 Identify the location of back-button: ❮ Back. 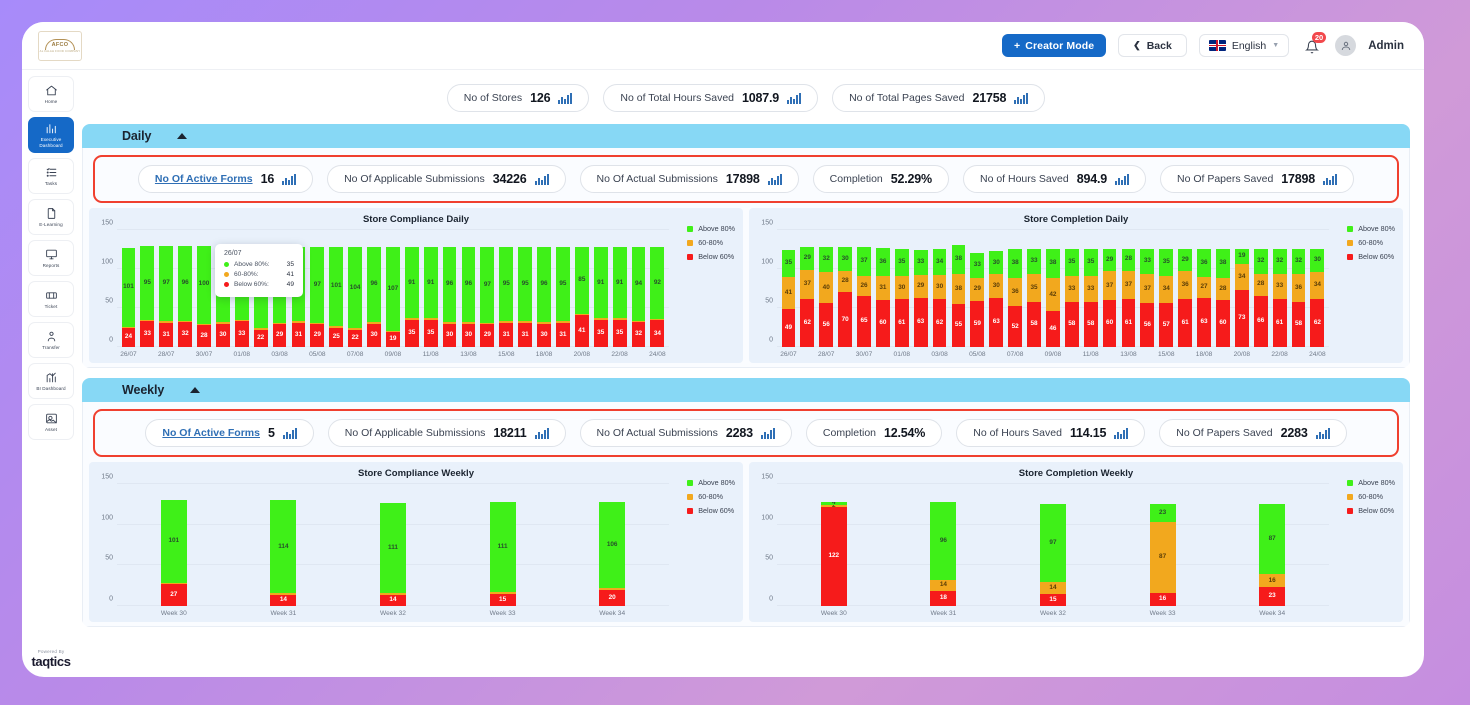
(1152, 45).